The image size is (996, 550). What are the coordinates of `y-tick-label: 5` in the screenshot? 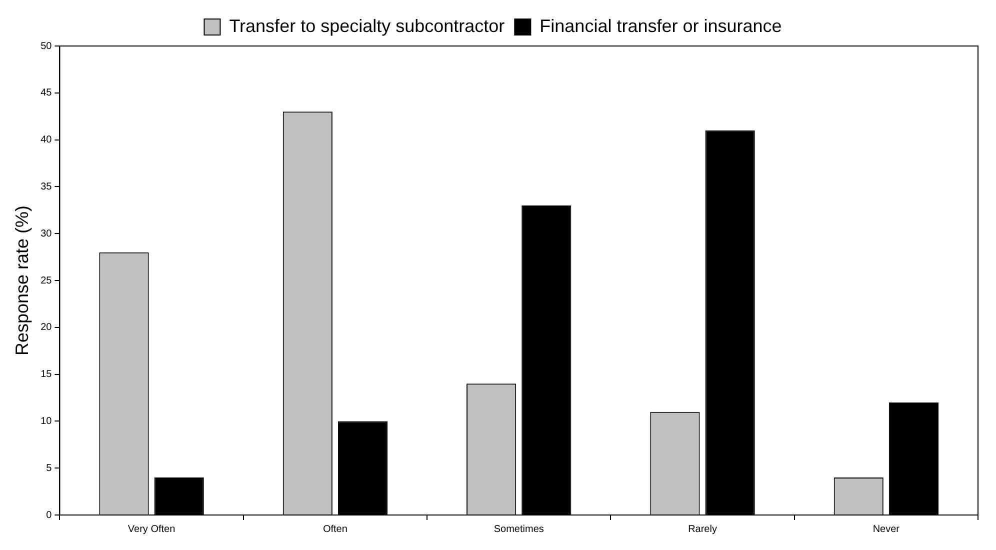 It's located at (49, 468).